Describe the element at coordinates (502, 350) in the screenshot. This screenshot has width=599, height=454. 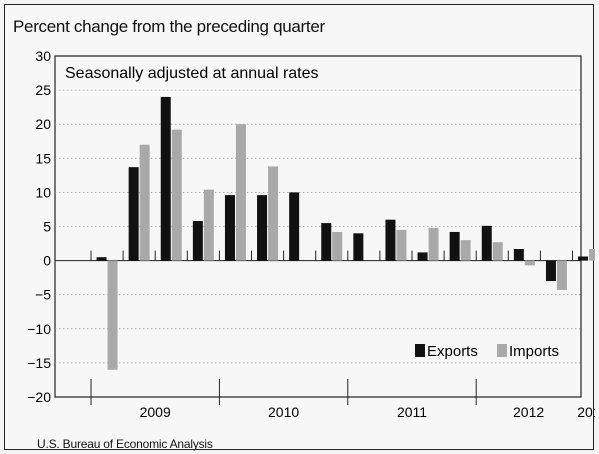
I see `legend-swatch-imports` at that location.